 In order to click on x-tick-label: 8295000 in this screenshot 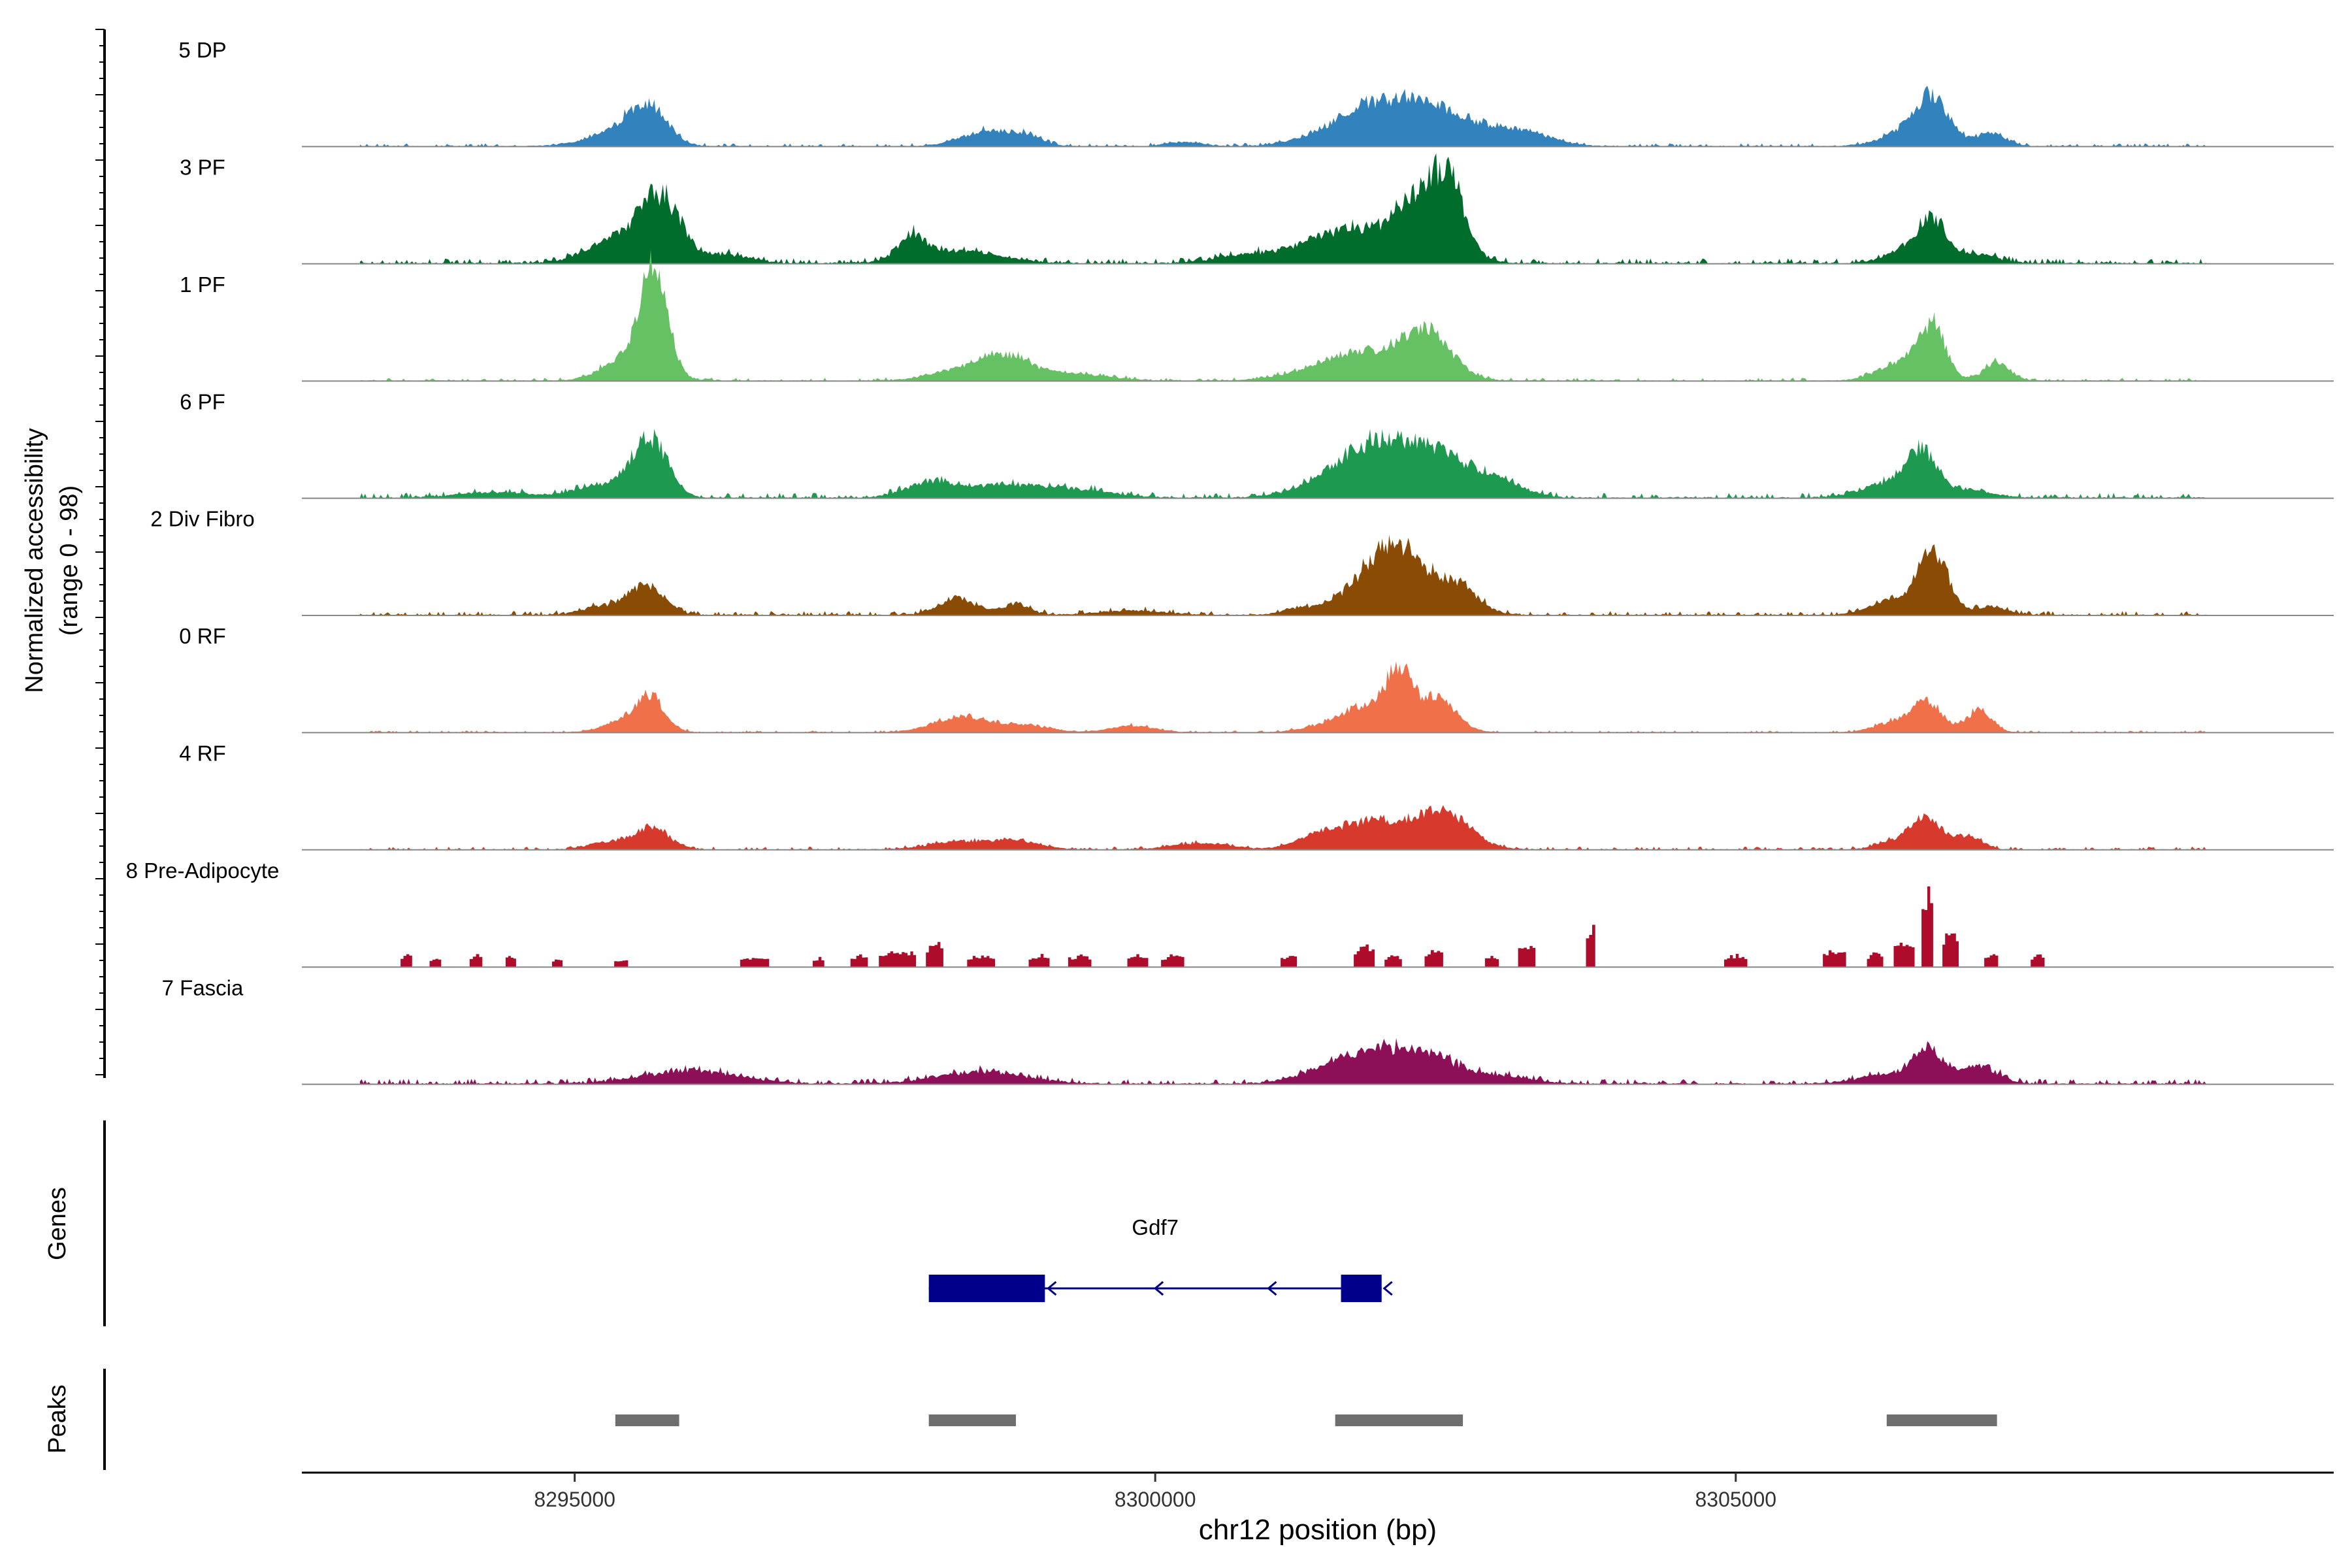, I will do `click(574, 1499)`.